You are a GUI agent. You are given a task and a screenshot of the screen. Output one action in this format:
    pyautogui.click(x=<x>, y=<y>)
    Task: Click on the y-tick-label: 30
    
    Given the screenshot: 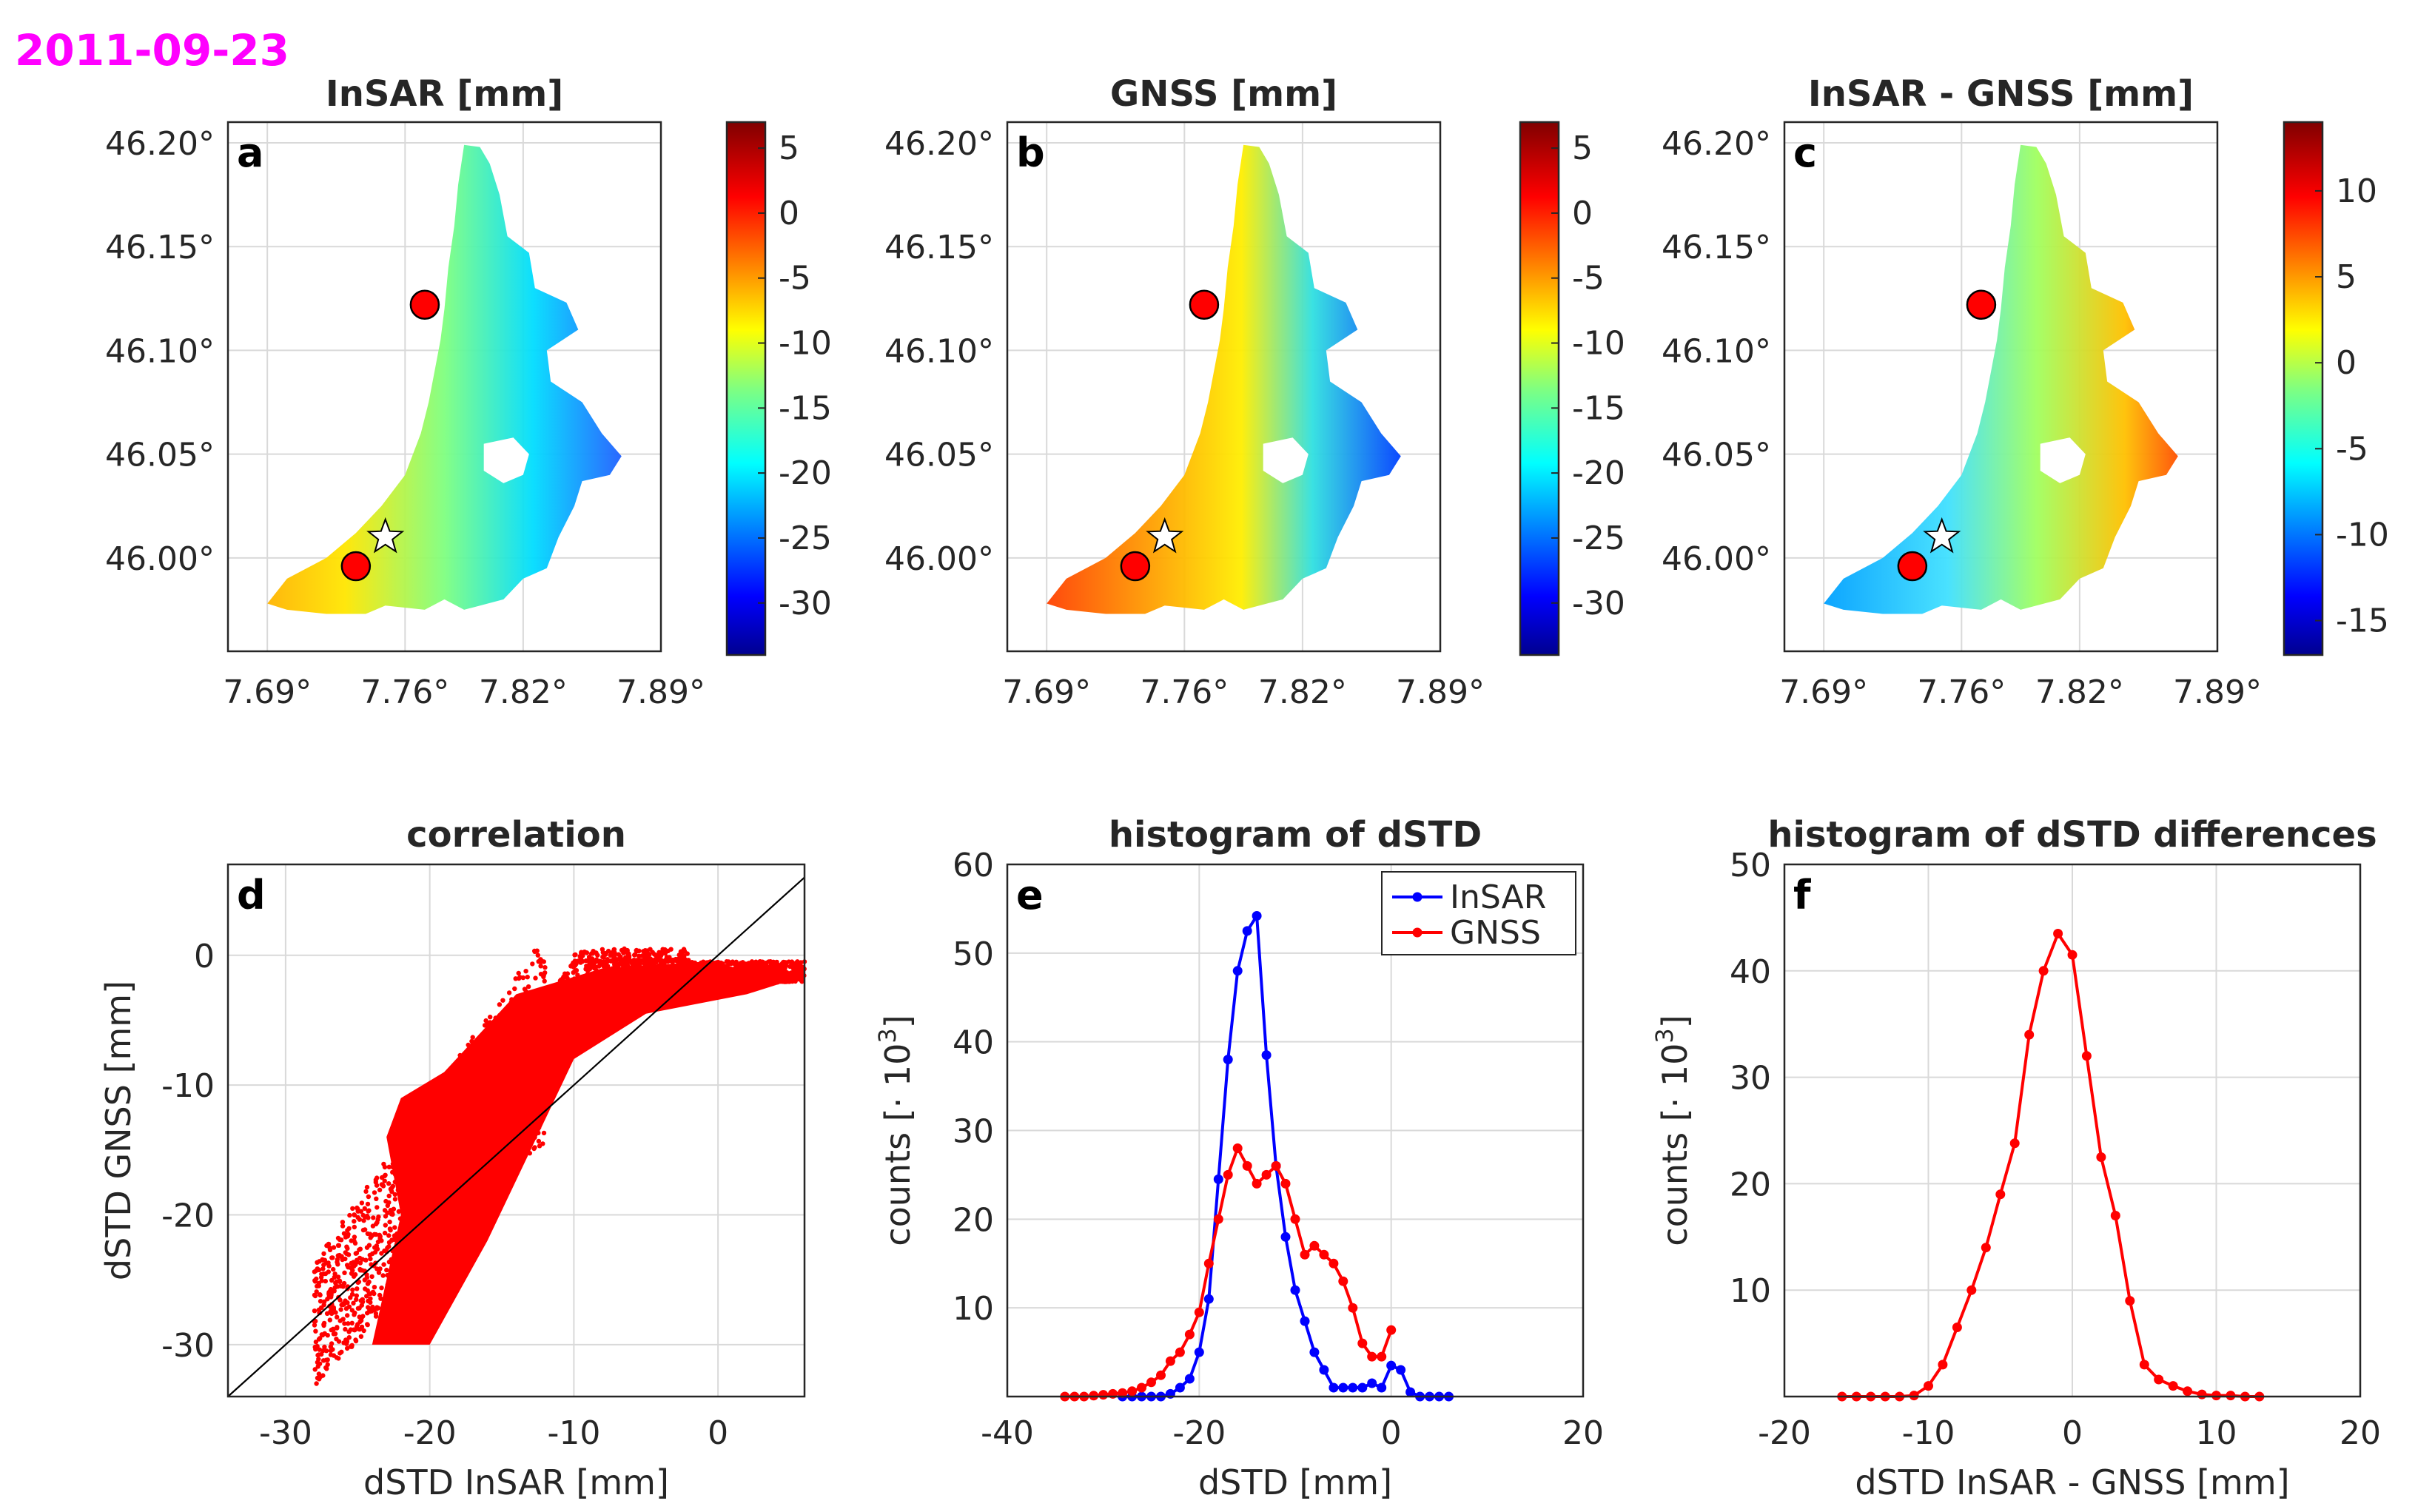 What is the action you would take?
    pyautogui.click(x=1751, y=1079)
    